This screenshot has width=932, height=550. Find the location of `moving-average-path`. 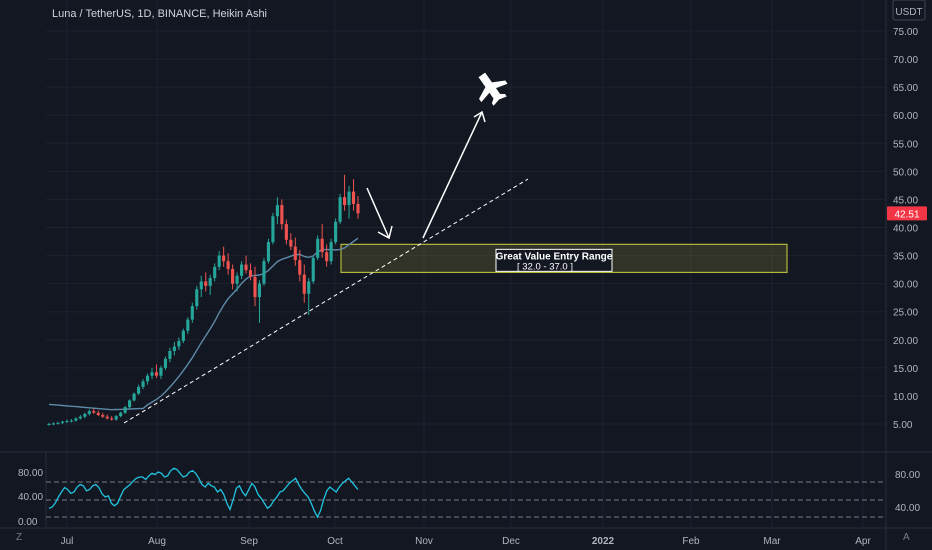

moving-average-path is located at coordinates (203, 324).